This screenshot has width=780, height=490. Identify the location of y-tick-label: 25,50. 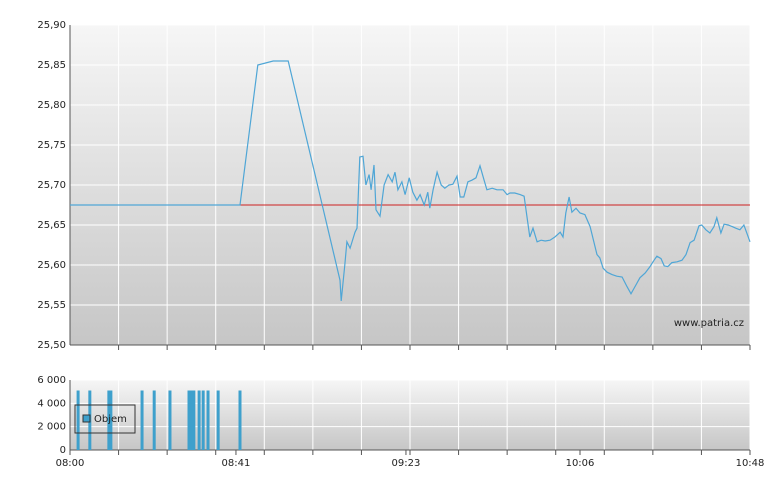
(51, 345).